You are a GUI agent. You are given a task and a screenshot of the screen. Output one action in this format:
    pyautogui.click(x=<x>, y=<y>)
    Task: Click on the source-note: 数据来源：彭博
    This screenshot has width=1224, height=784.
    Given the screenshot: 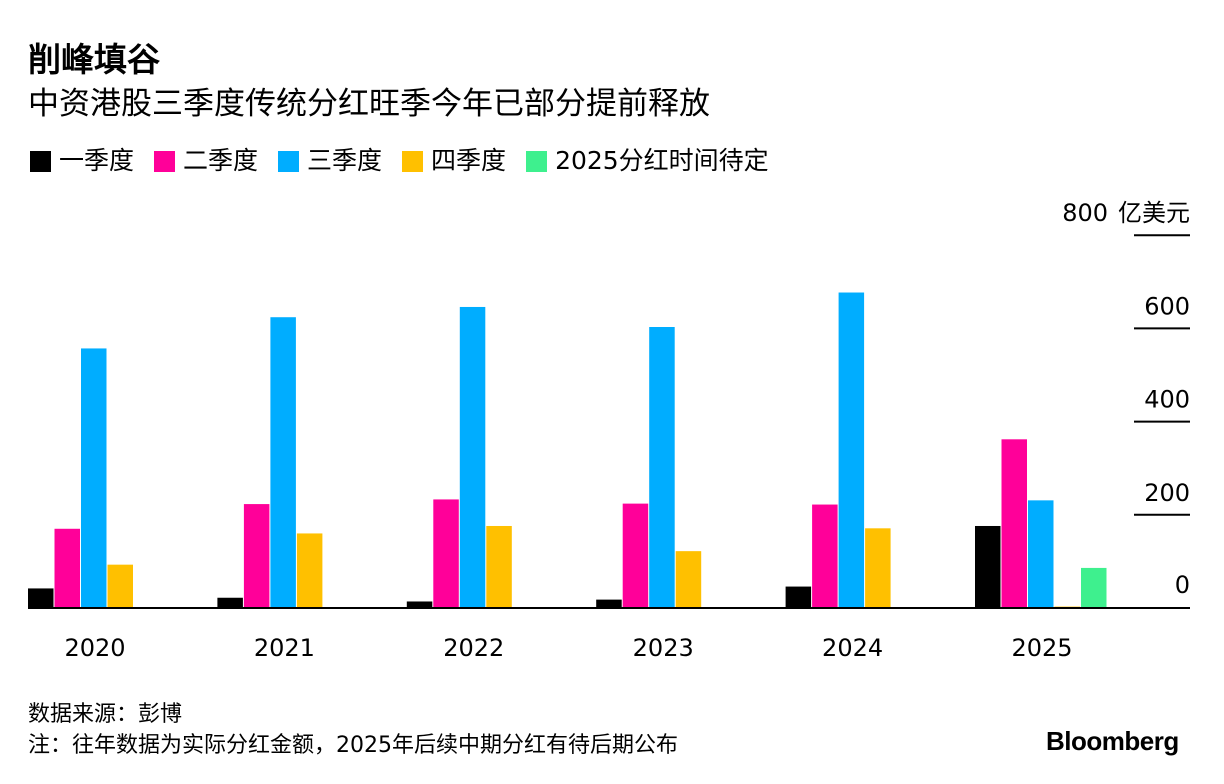 What is the action you would take?
    pyautogui.click(x=105, y=714)
    